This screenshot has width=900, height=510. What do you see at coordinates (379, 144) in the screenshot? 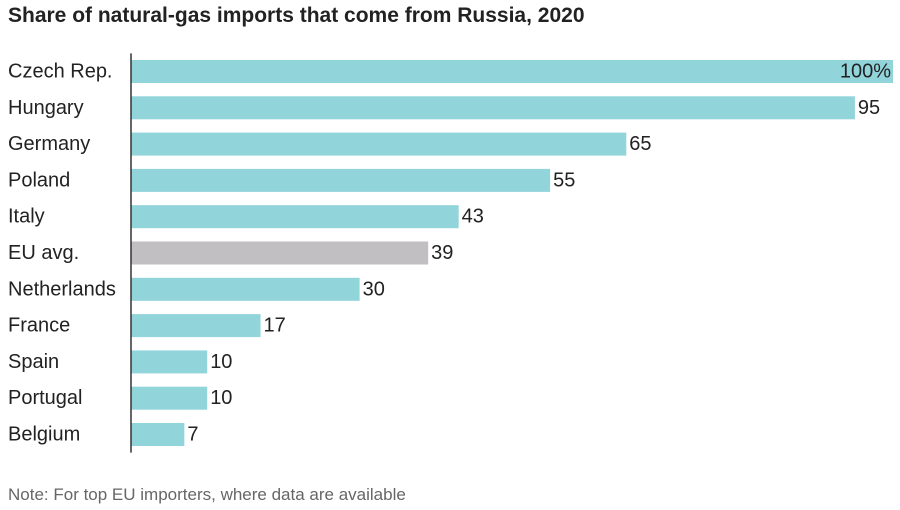
I see `bar-germany` at bounding box center [379, 144].